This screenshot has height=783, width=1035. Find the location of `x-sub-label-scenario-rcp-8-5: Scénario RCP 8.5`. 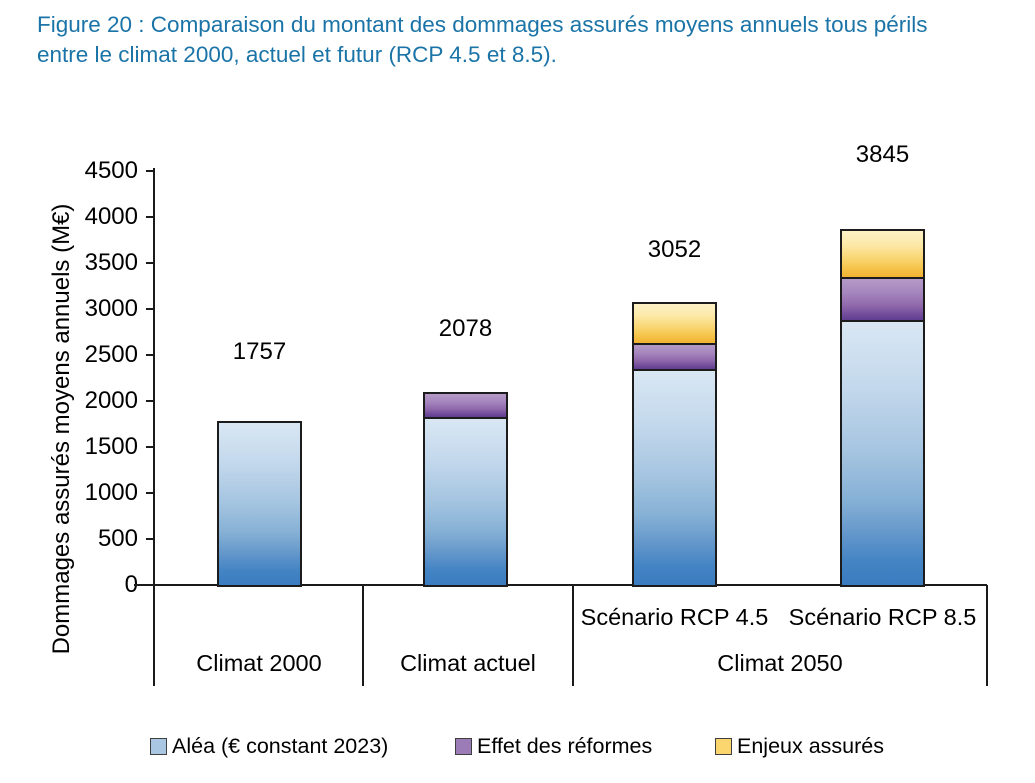

x-sub-label-scenario-rcp-8-5: Scénario RCP 8.5 is located at coordinates (882, 617).